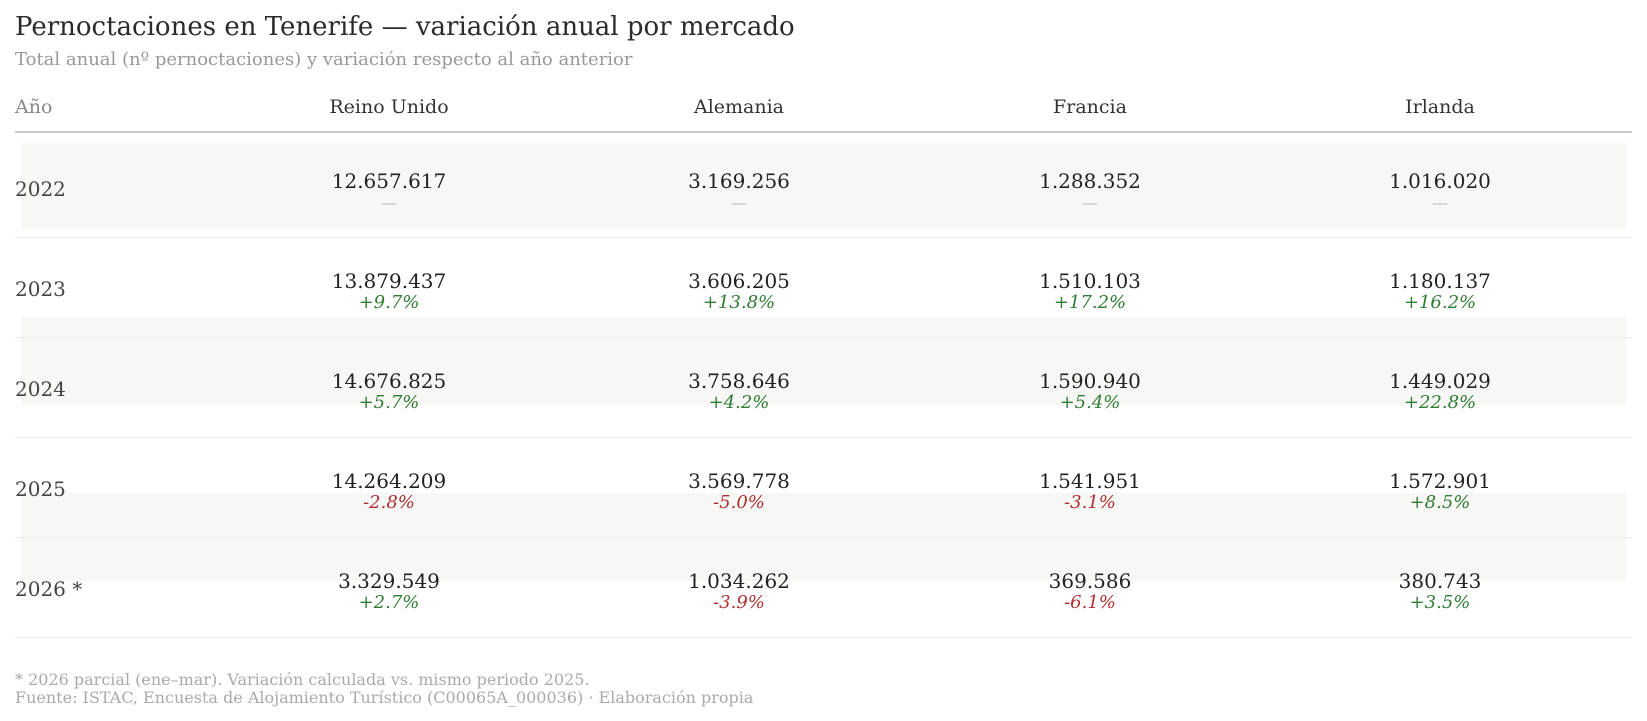 This screenshot has height=721, width=1647. What do you see at coordinates (1090, 181) in the screenshot?
I see `cell-value: 1.288.352` at bounding box center [1090, 181].